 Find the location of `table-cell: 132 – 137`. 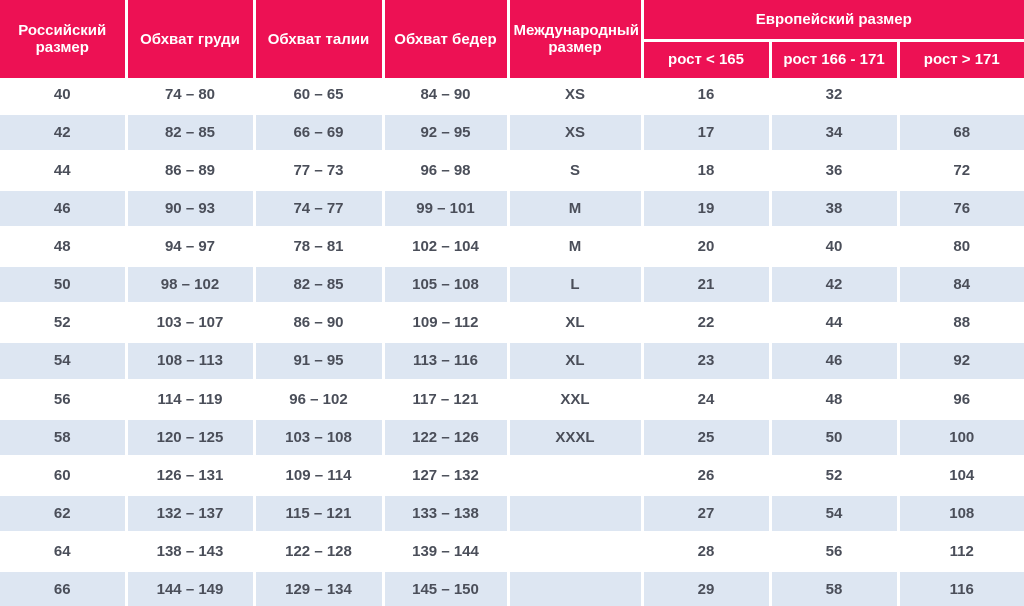

table-cell: 132 – 137 is located at coordinates (191, 514).